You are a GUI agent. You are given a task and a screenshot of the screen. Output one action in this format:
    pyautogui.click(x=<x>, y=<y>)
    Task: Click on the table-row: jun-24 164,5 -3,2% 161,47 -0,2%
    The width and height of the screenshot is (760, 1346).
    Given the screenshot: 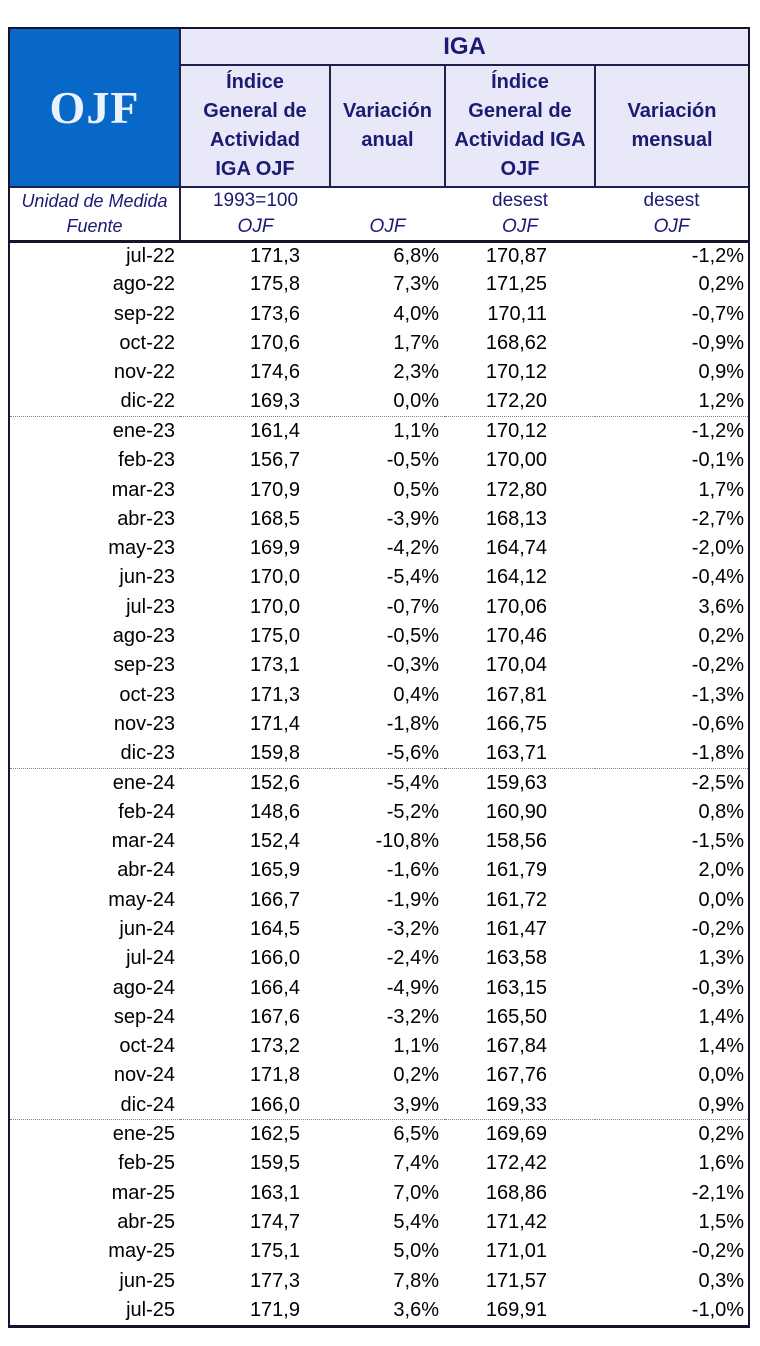 What is the action you would take?
    pyautogui.click(x=379, y=929)
    